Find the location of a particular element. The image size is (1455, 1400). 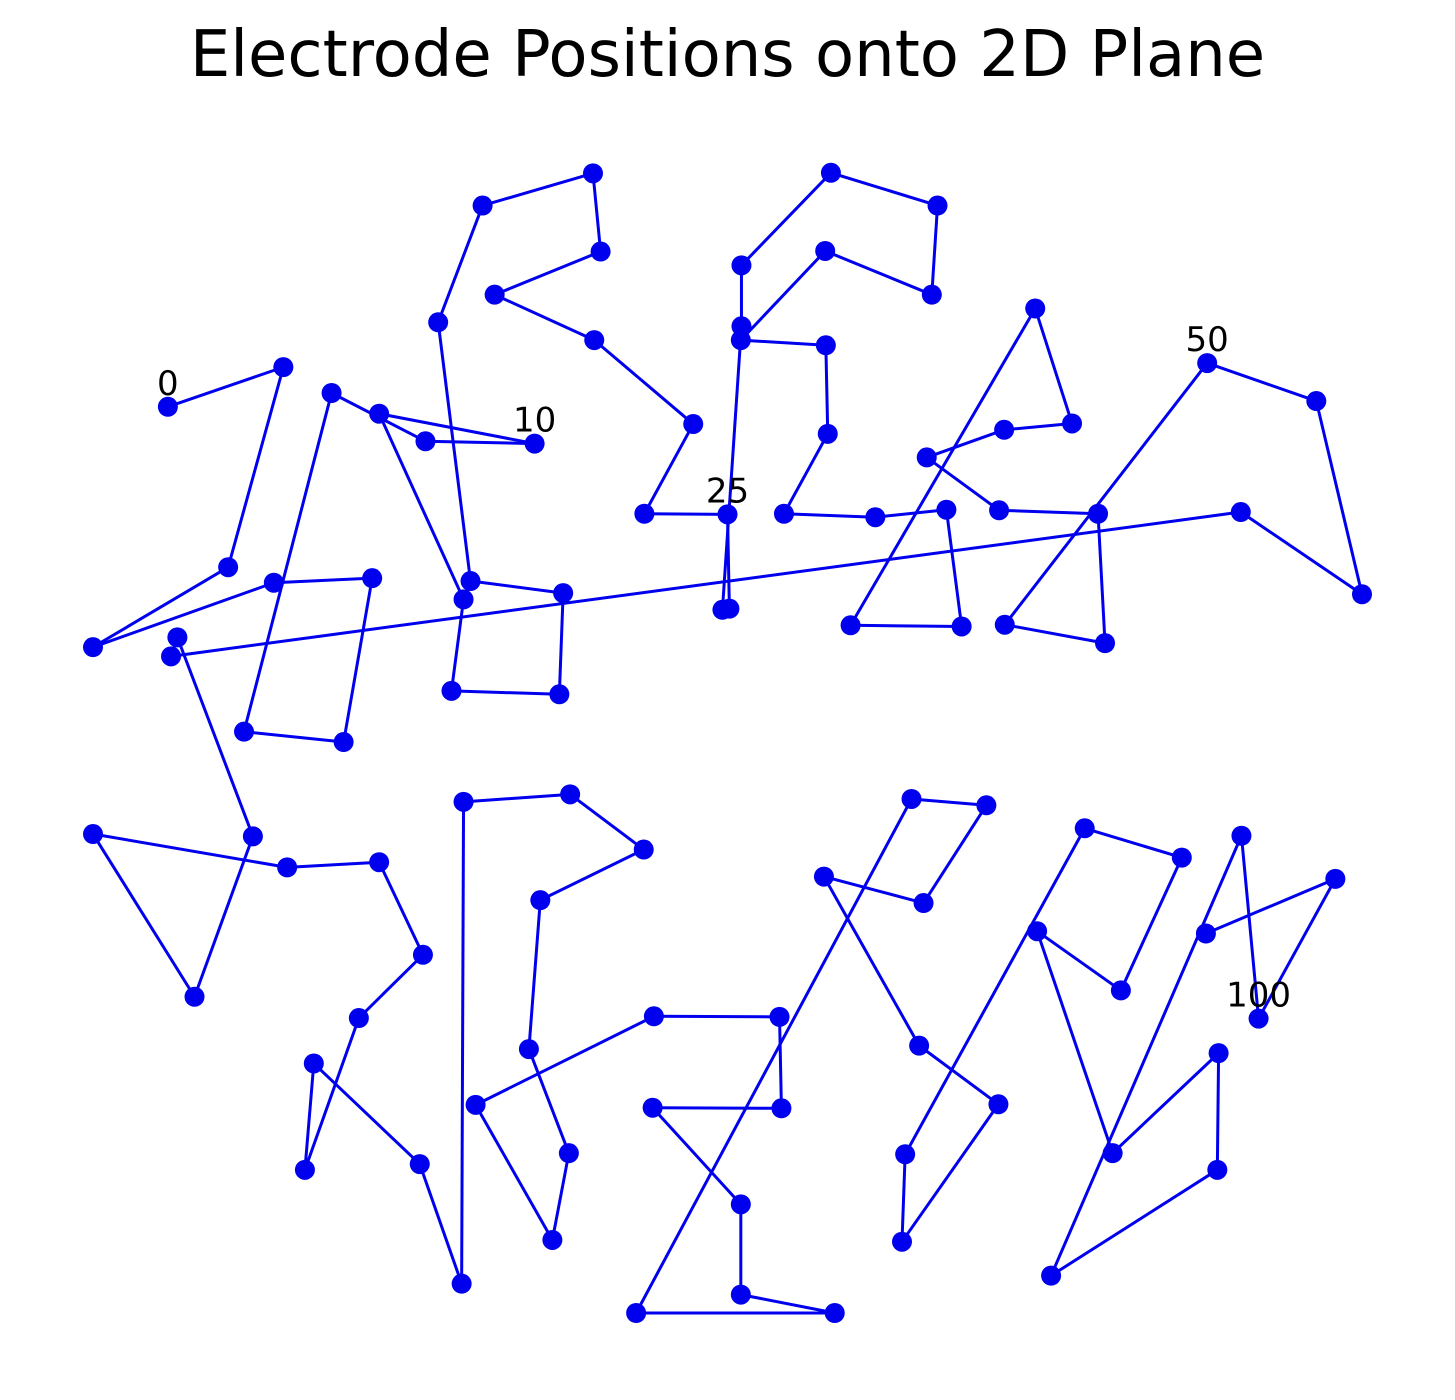

electrode-index-label: 50 is located at coordinates (1207, 340).